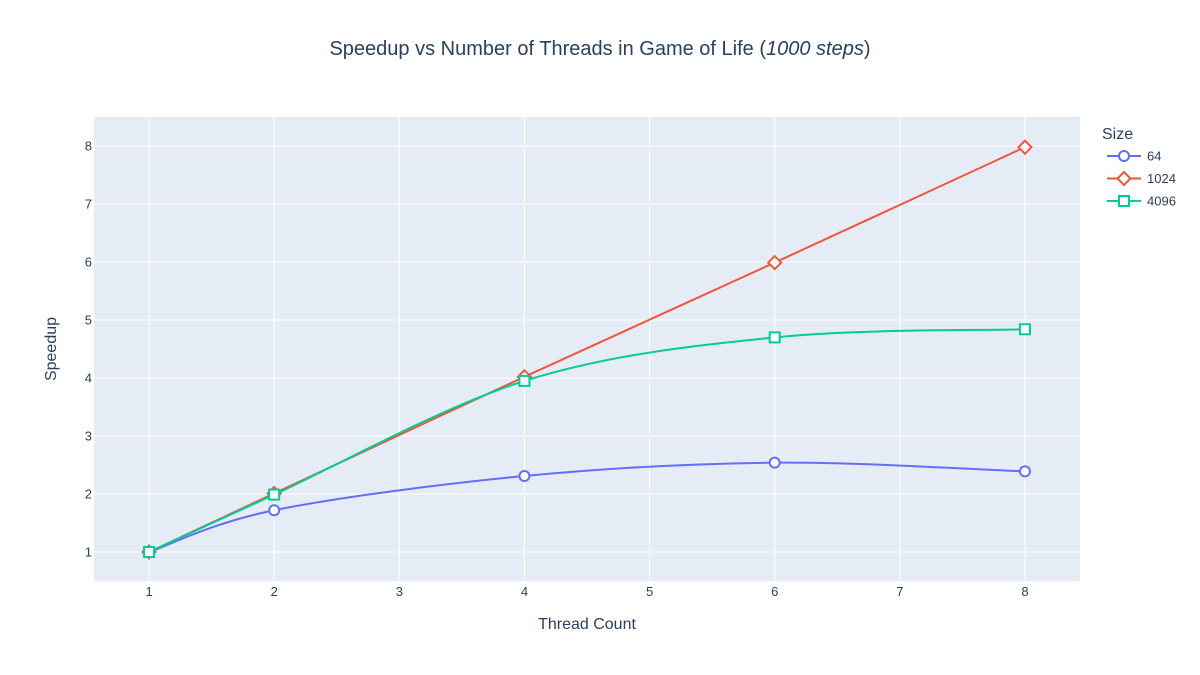 The image size is (1200, 675). Describe the element at coordinates (1154, 156) in the screenshot. I see `legend-label: 64` at that location.